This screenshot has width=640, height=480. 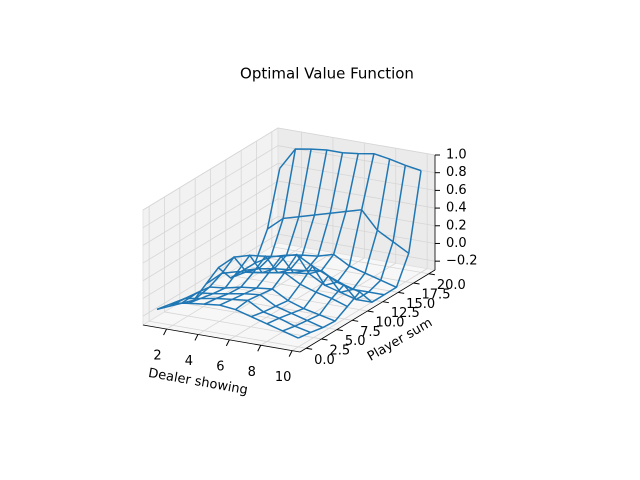 I want to click on y-tick-label: 12.5, so click(x=405, y=313).